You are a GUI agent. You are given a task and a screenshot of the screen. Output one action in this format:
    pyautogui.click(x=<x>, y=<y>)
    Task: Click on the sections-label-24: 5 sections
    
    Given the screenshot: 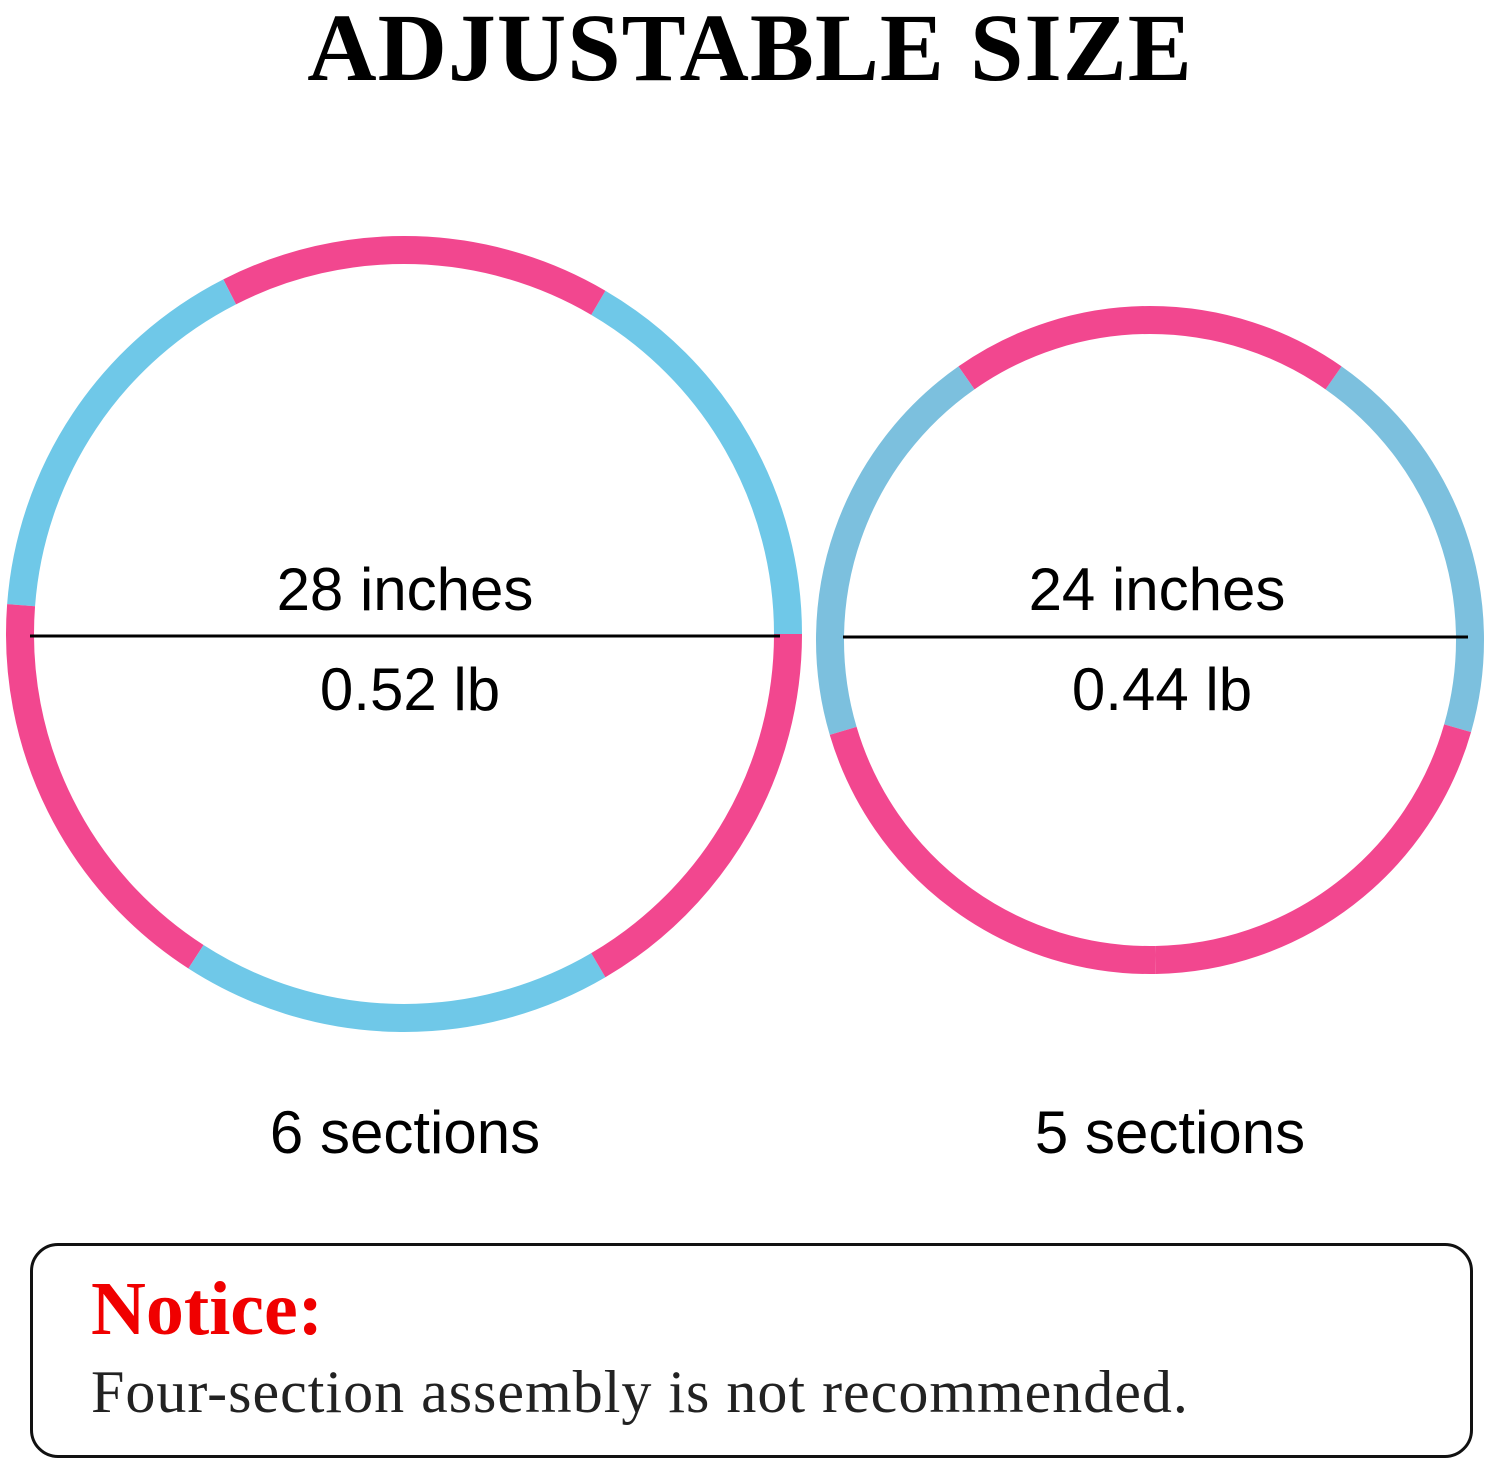 What is the action you would take?
    pyautogui.click(x=1170, y=1132)
    